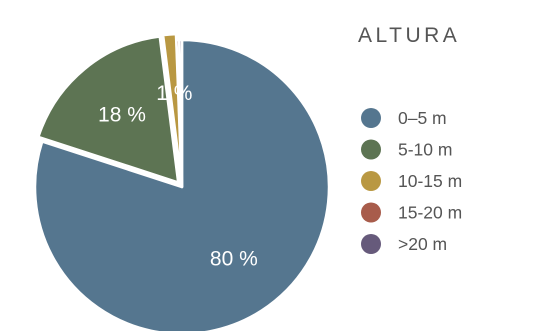  I want to click on chart-title: ALTURA, so click(409, 35).